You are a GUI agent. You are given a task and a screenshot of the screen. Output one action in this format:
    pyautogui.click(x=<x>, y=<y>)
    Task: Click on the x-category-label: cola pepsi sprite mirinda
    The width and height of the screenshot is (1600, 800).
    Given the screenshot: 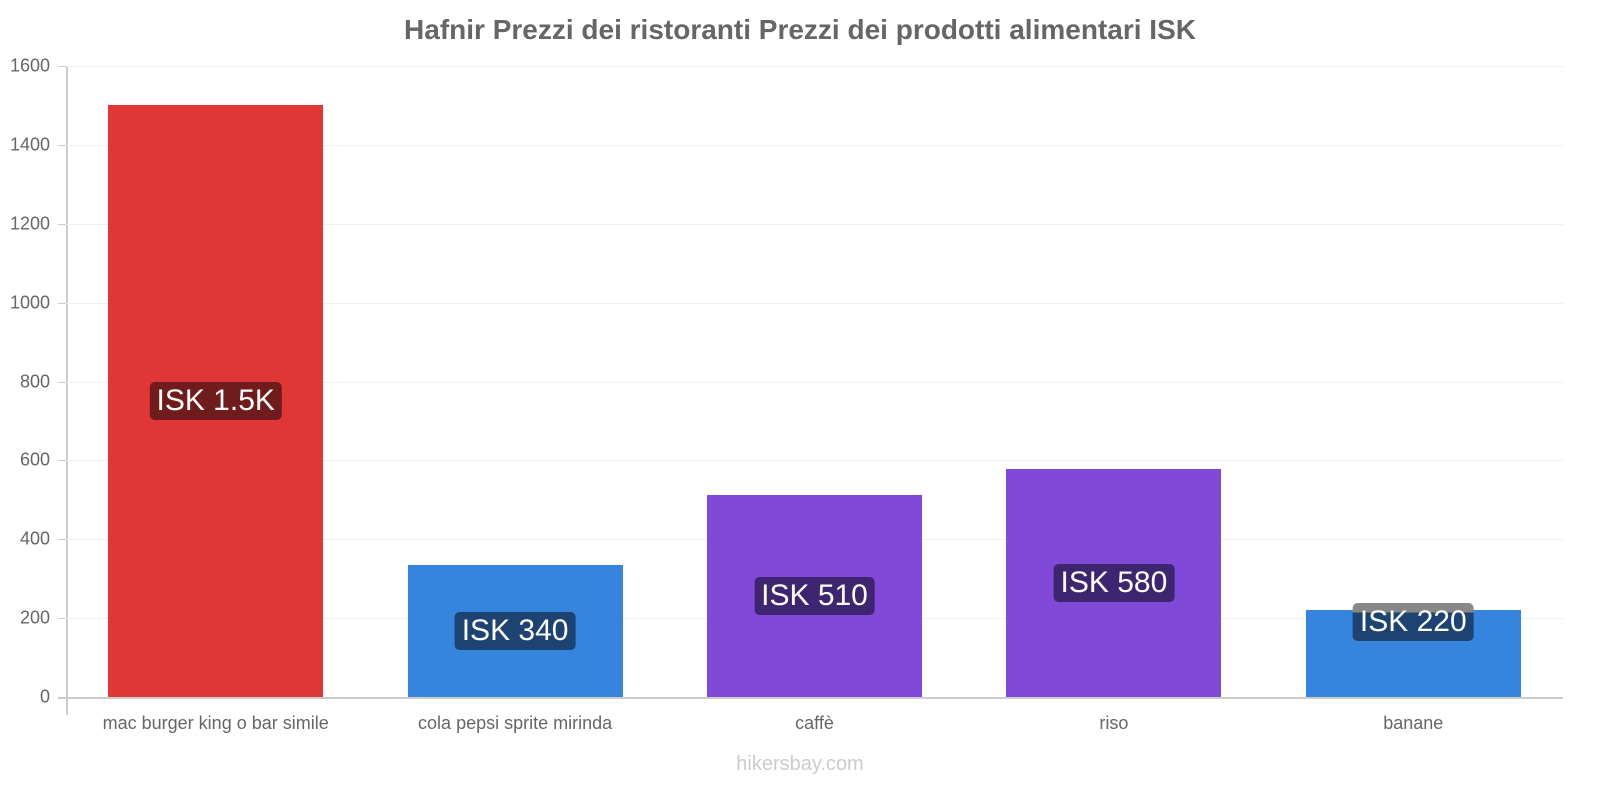 What is the action you would take?
    pyautogui.click(x=515, y=723)
    